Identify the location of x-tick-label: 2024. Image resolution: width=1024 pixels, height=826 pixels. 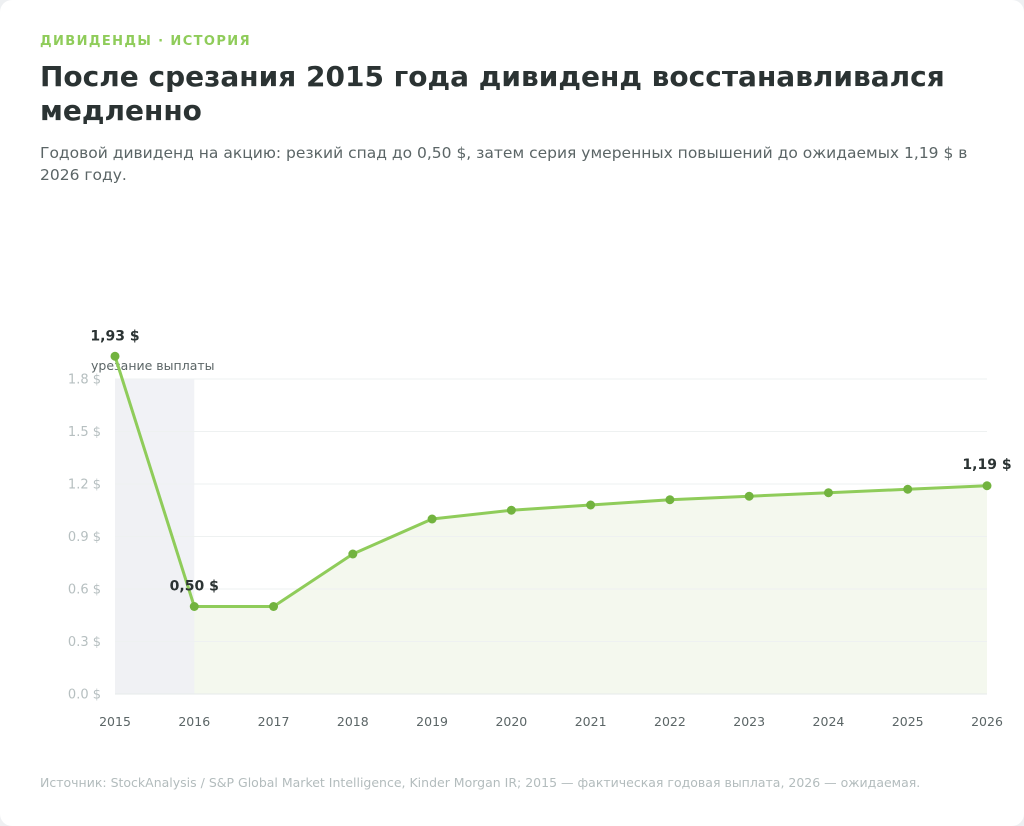
(829, 721).